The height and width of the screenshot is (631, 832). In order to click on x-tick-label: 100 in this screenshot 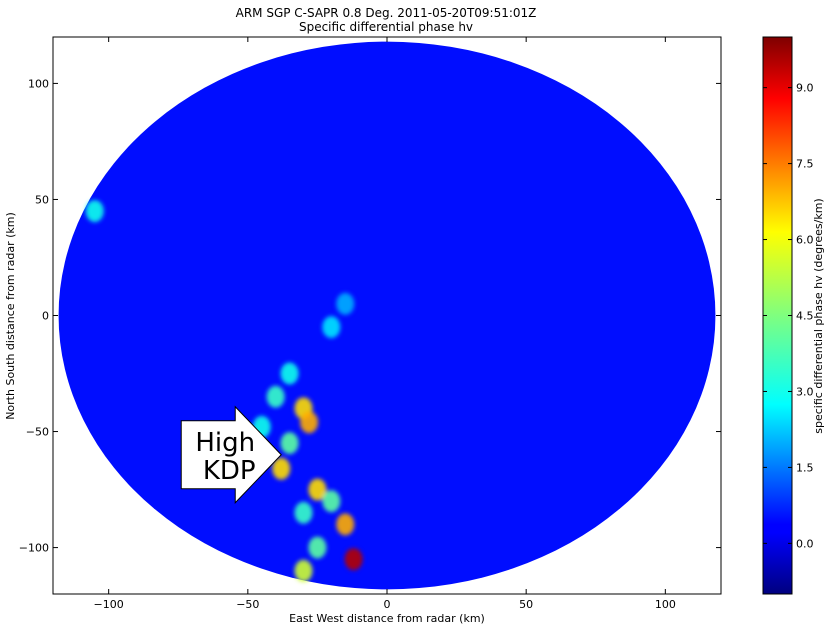, I will do `click(665, 604)`.